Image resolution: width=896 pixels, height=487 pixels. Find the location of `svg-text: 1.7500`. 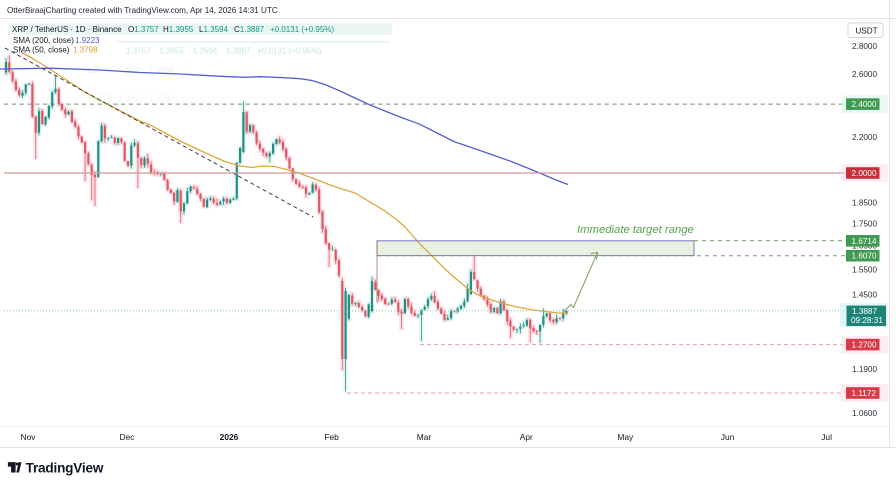

svg-text: 1.7500 is located at coordinates (864, 224).